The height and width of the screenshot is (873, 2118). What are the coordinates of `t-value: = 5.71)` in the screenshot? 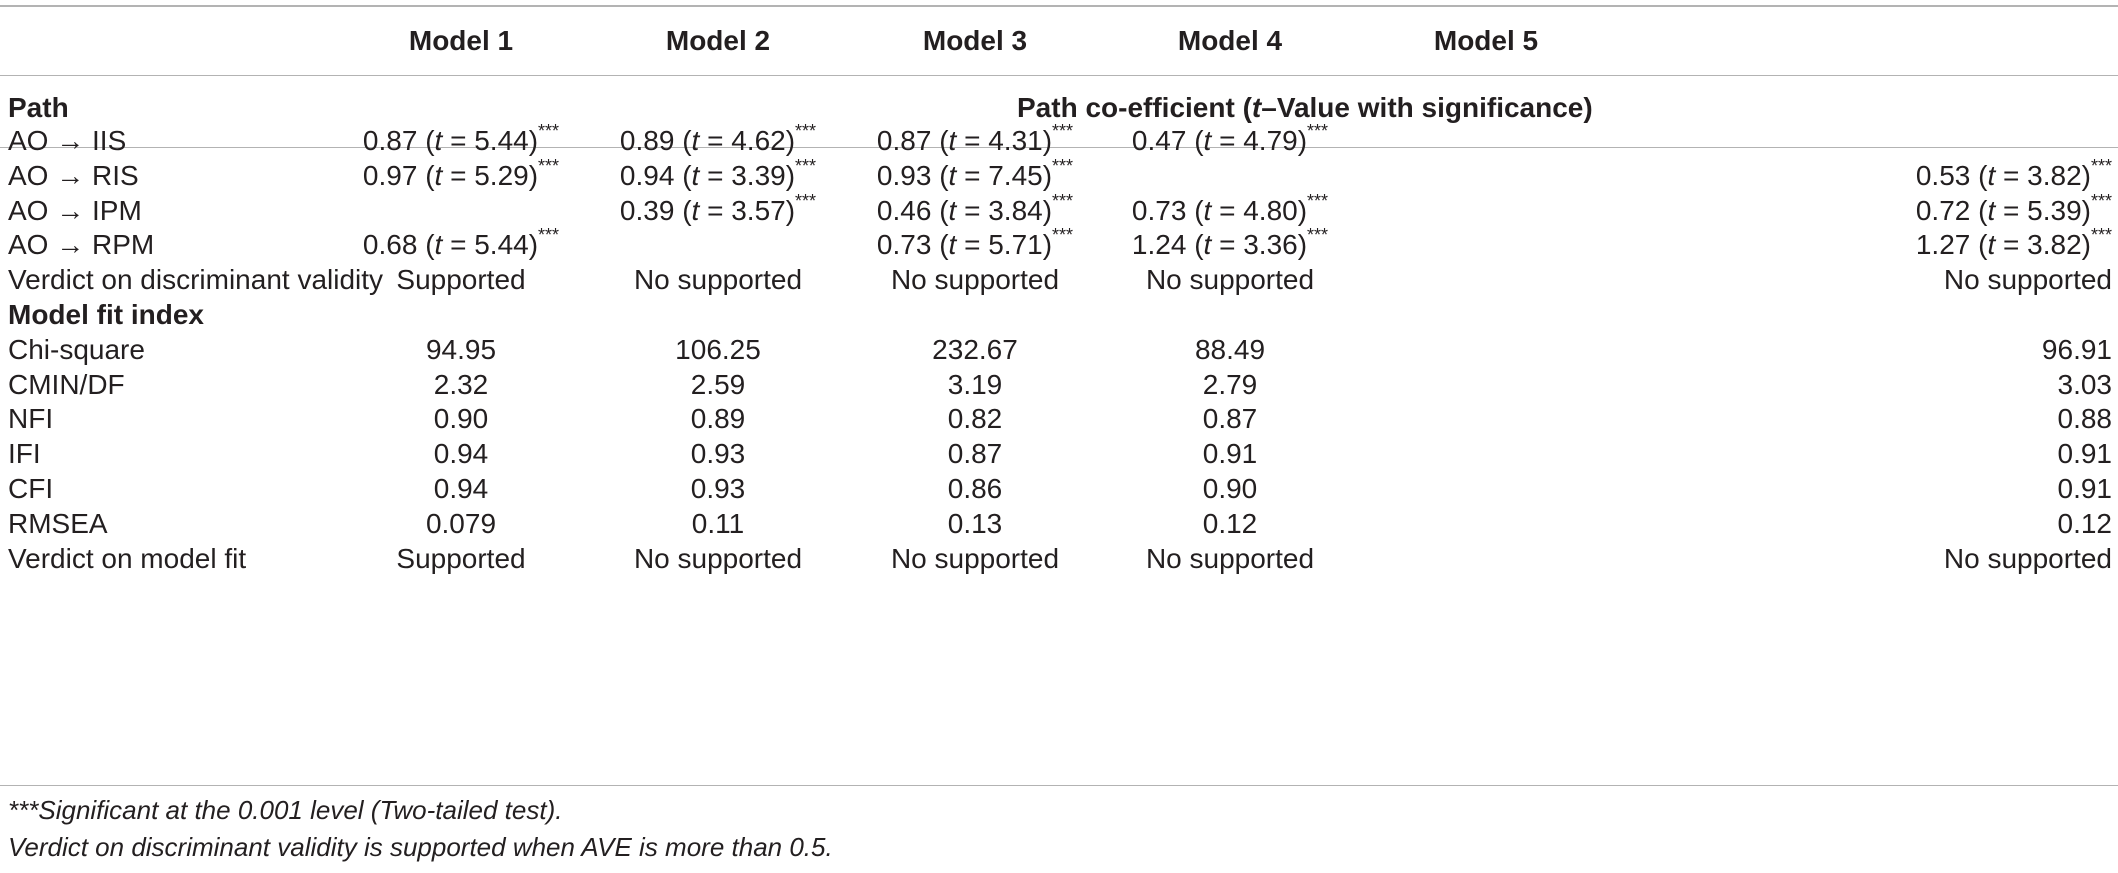 It's located at (1004, 245).